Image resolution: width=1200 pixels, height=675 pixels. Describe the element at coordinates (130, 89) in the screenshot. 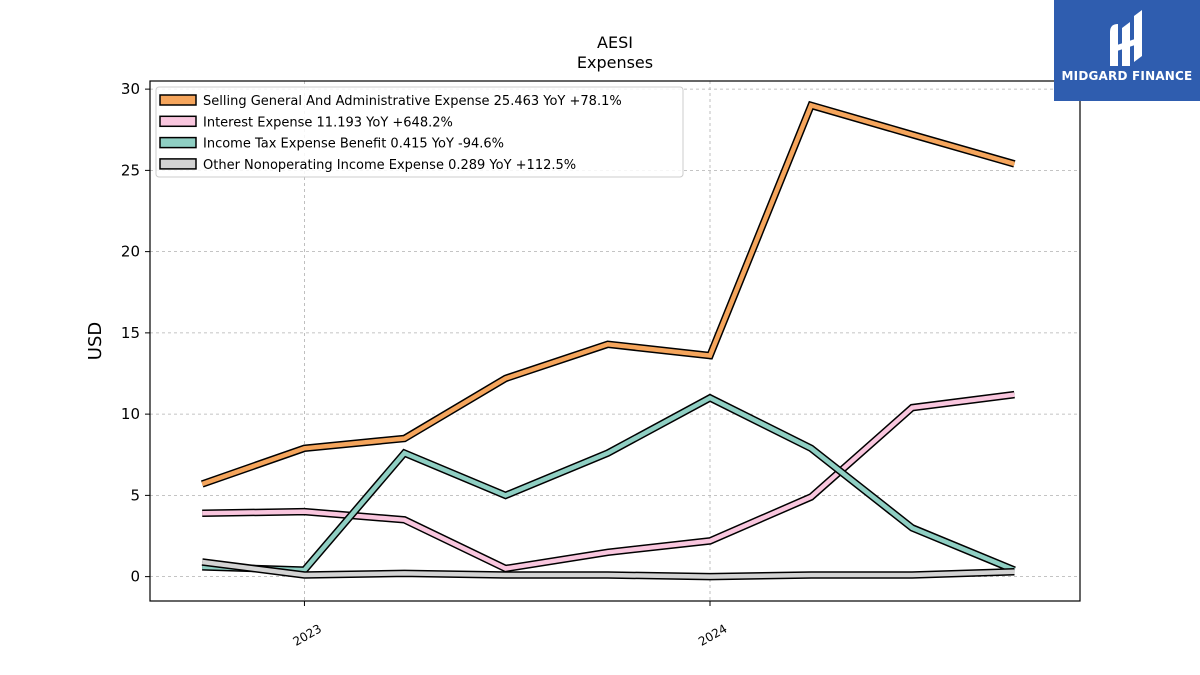

I see `y-tick-label: 30` at that location.